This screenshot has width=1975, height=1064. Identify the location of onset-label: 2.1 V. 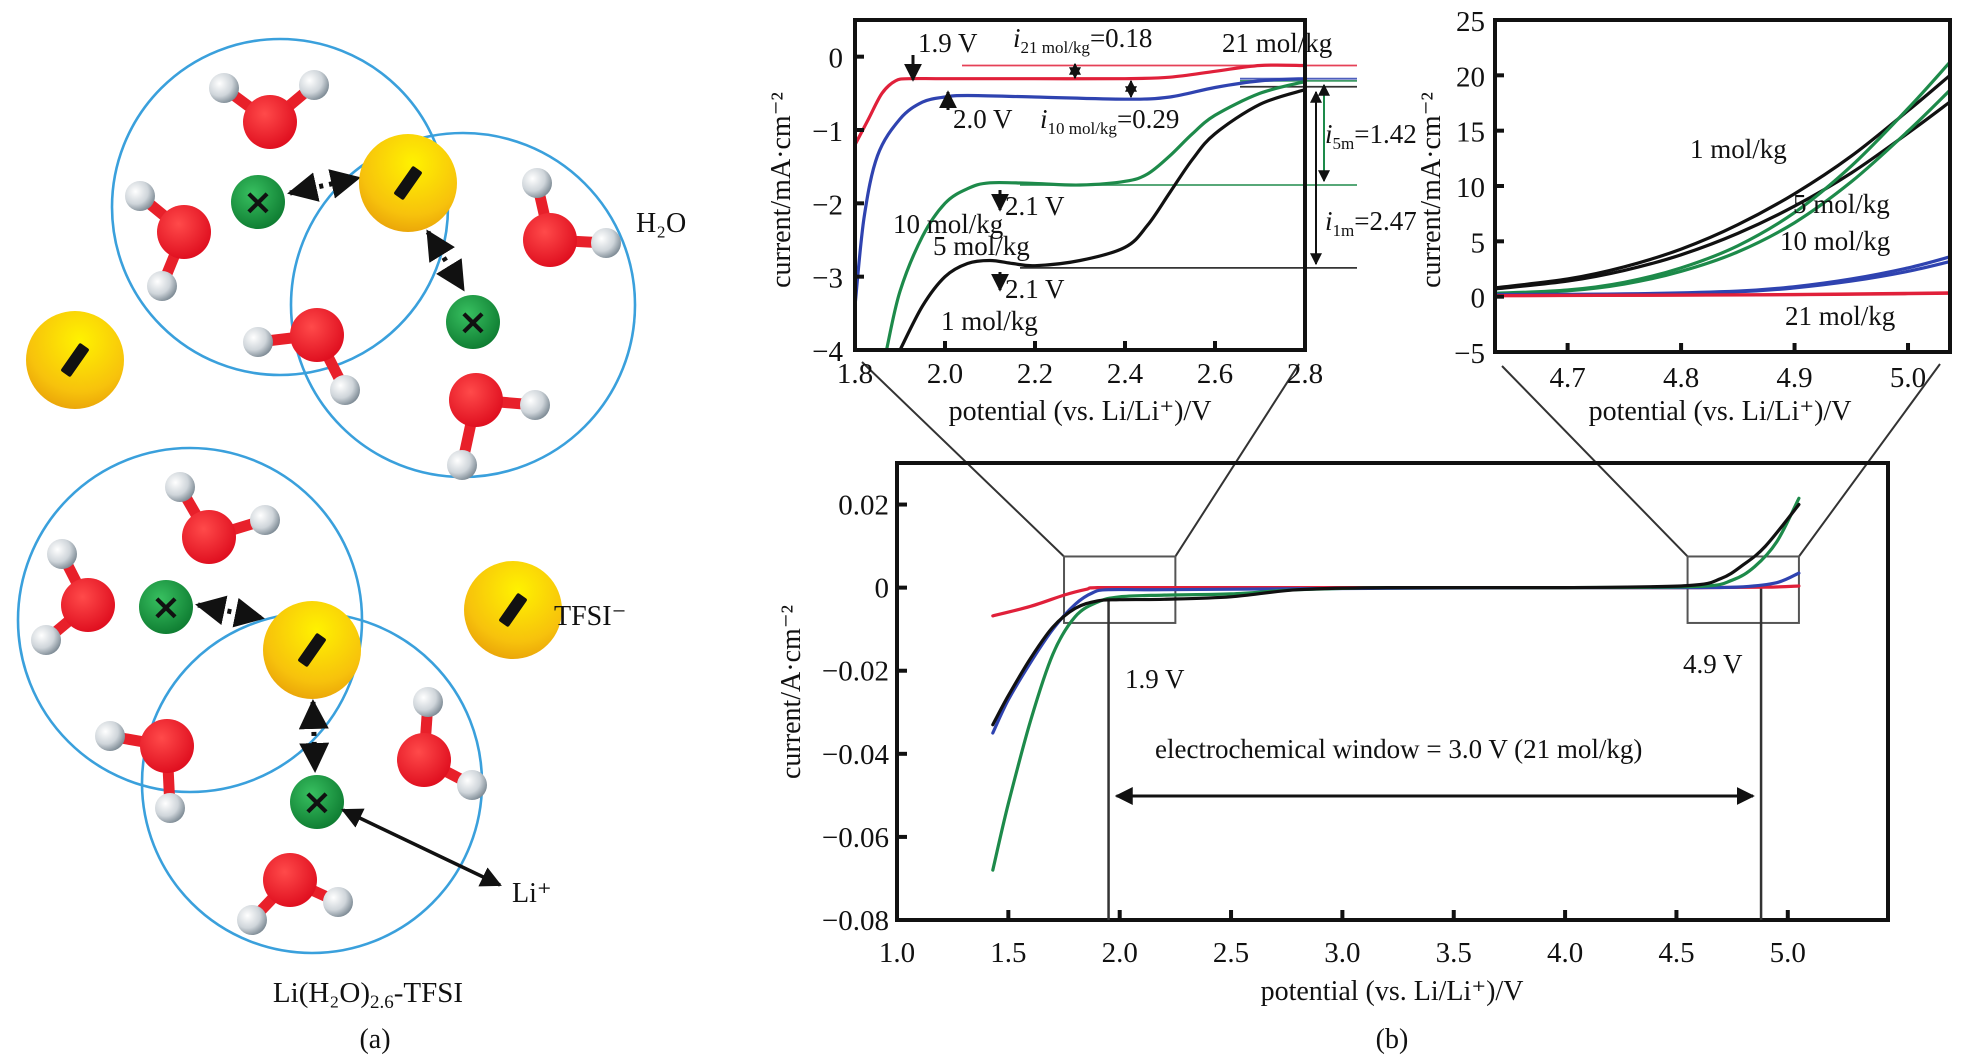
(1035, 289).